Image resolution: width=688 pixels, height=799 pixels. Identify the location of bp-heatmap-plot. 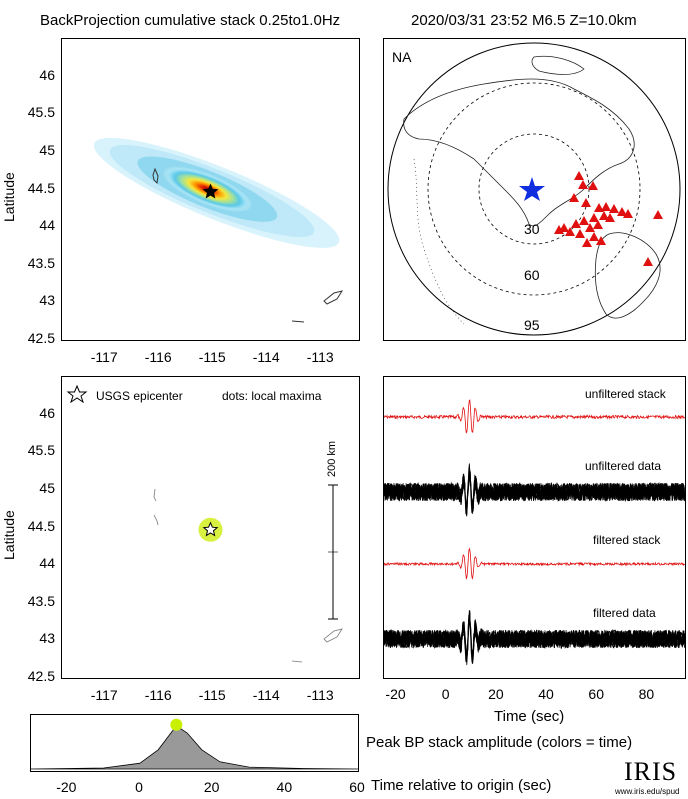
(218, 230).